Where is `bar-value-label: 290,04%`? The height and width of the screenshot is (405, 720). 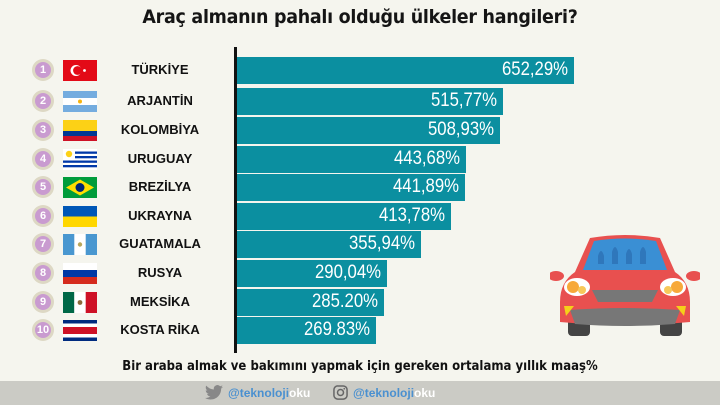
bar-value-label: 290,04% is located at coordinates (347, 272).